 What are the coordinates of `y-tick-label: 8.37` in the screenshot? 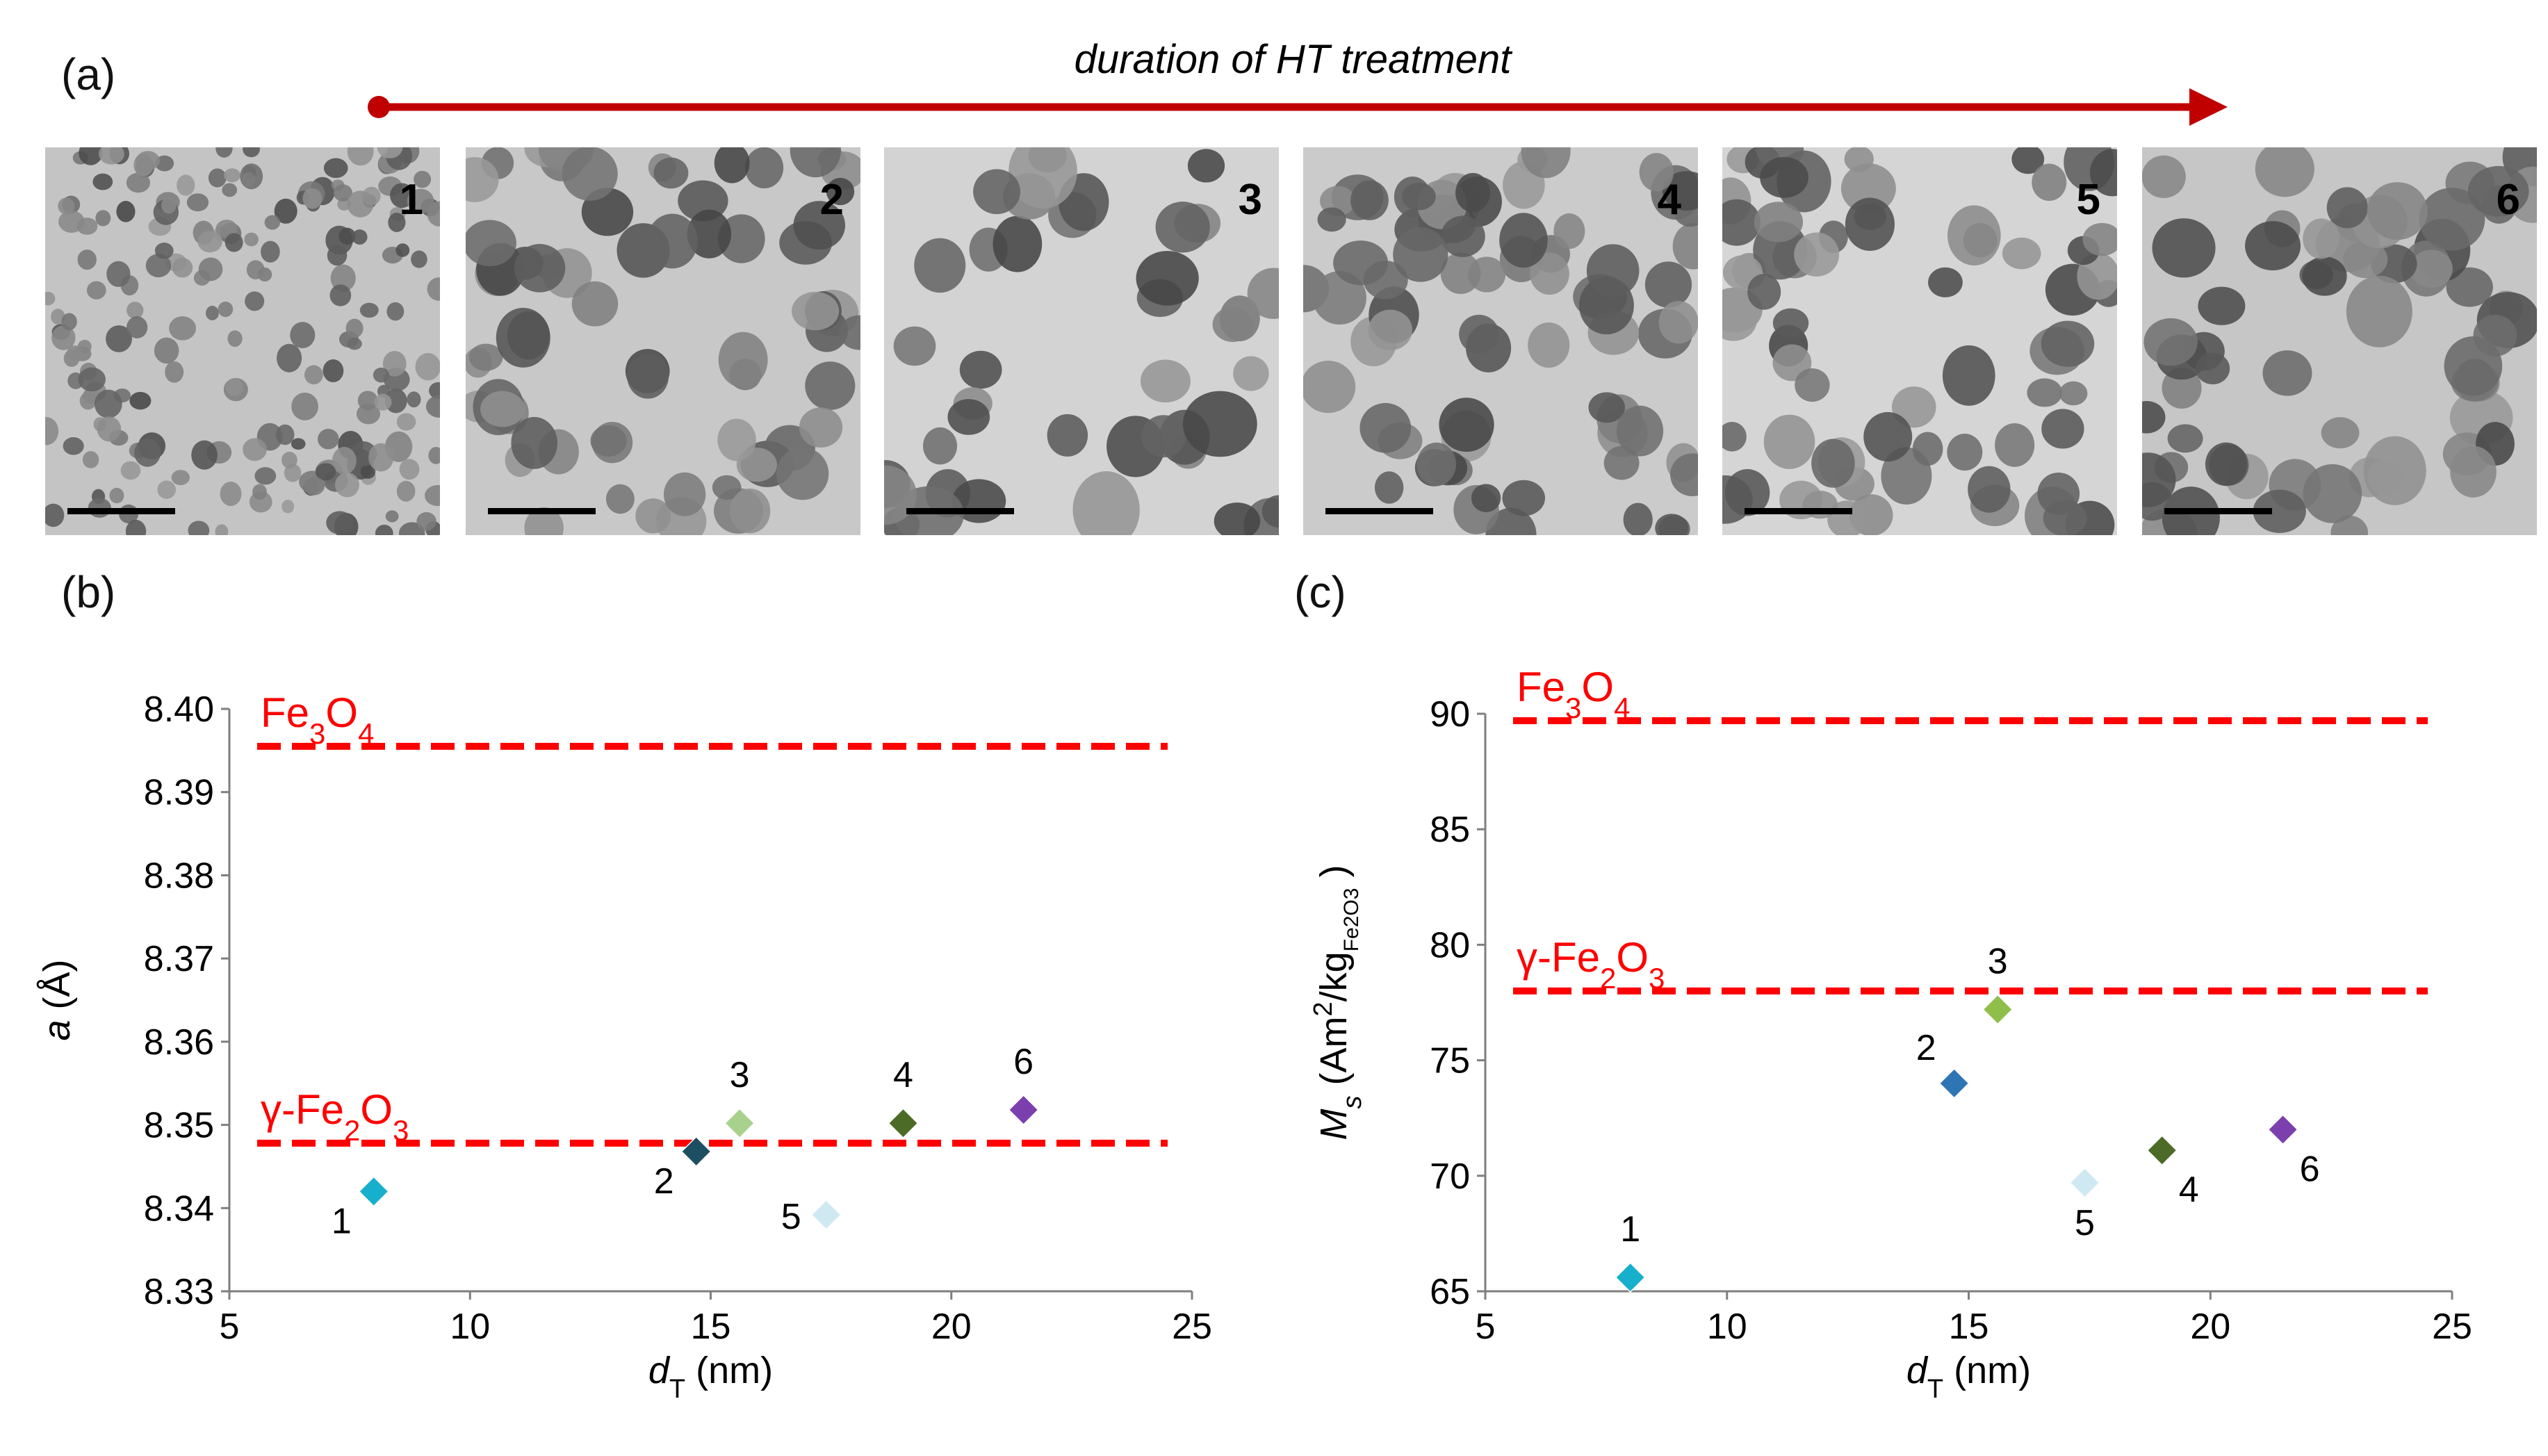 It's located at (179, 959).